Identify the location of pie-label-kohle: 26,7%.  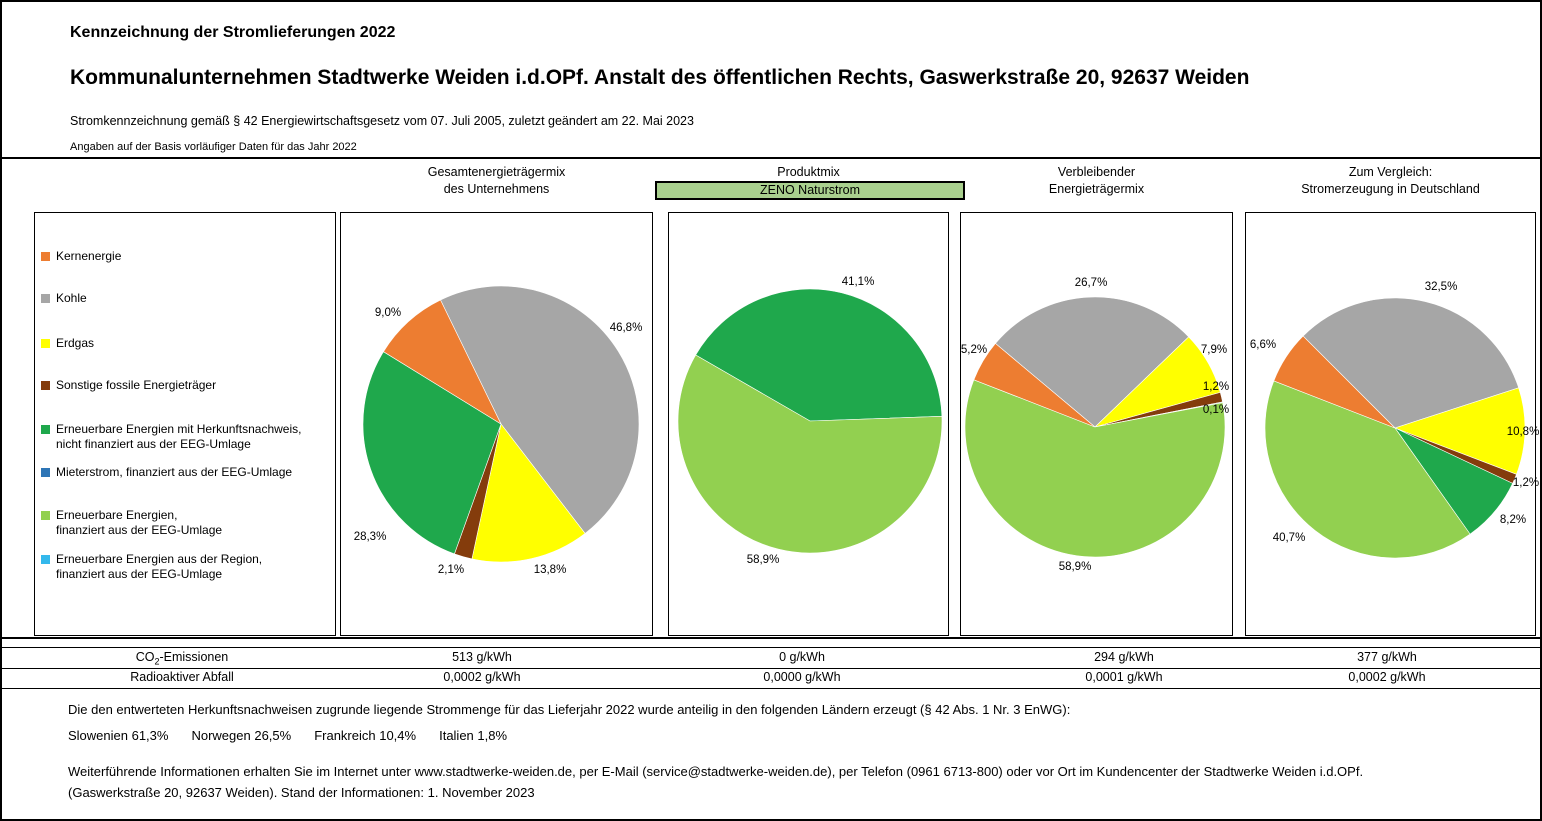
(1091, 283).